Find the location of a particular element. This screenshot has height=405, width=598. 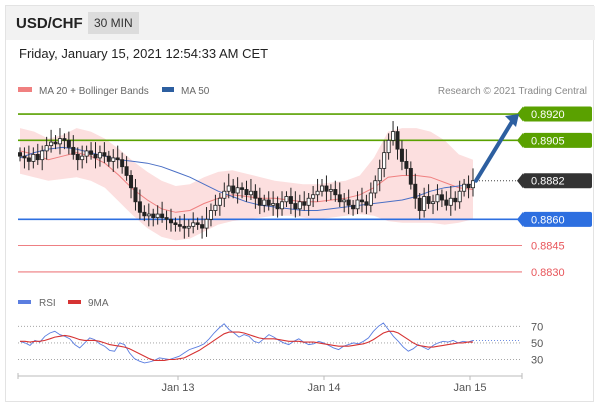

price-level-label: 0.8830 is located at coordinates (548, 273).